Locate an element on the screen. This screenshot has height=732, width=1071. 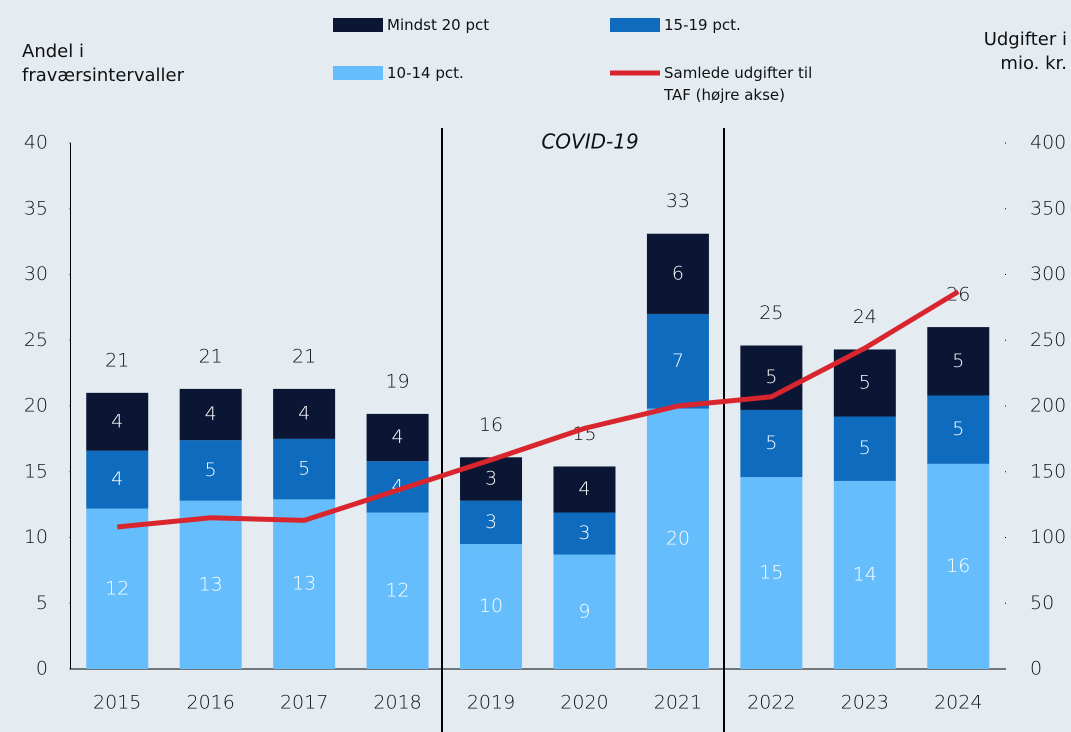
x-tick-label: 2023 is located at coordinates (865, 703).